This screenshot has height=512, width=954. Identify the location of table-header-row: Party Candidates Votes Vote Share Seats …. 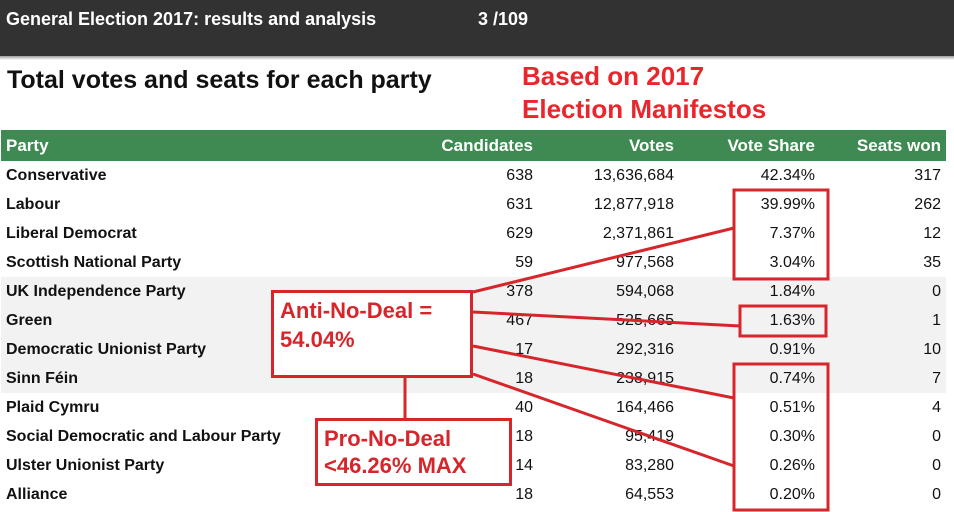
(473, 145).